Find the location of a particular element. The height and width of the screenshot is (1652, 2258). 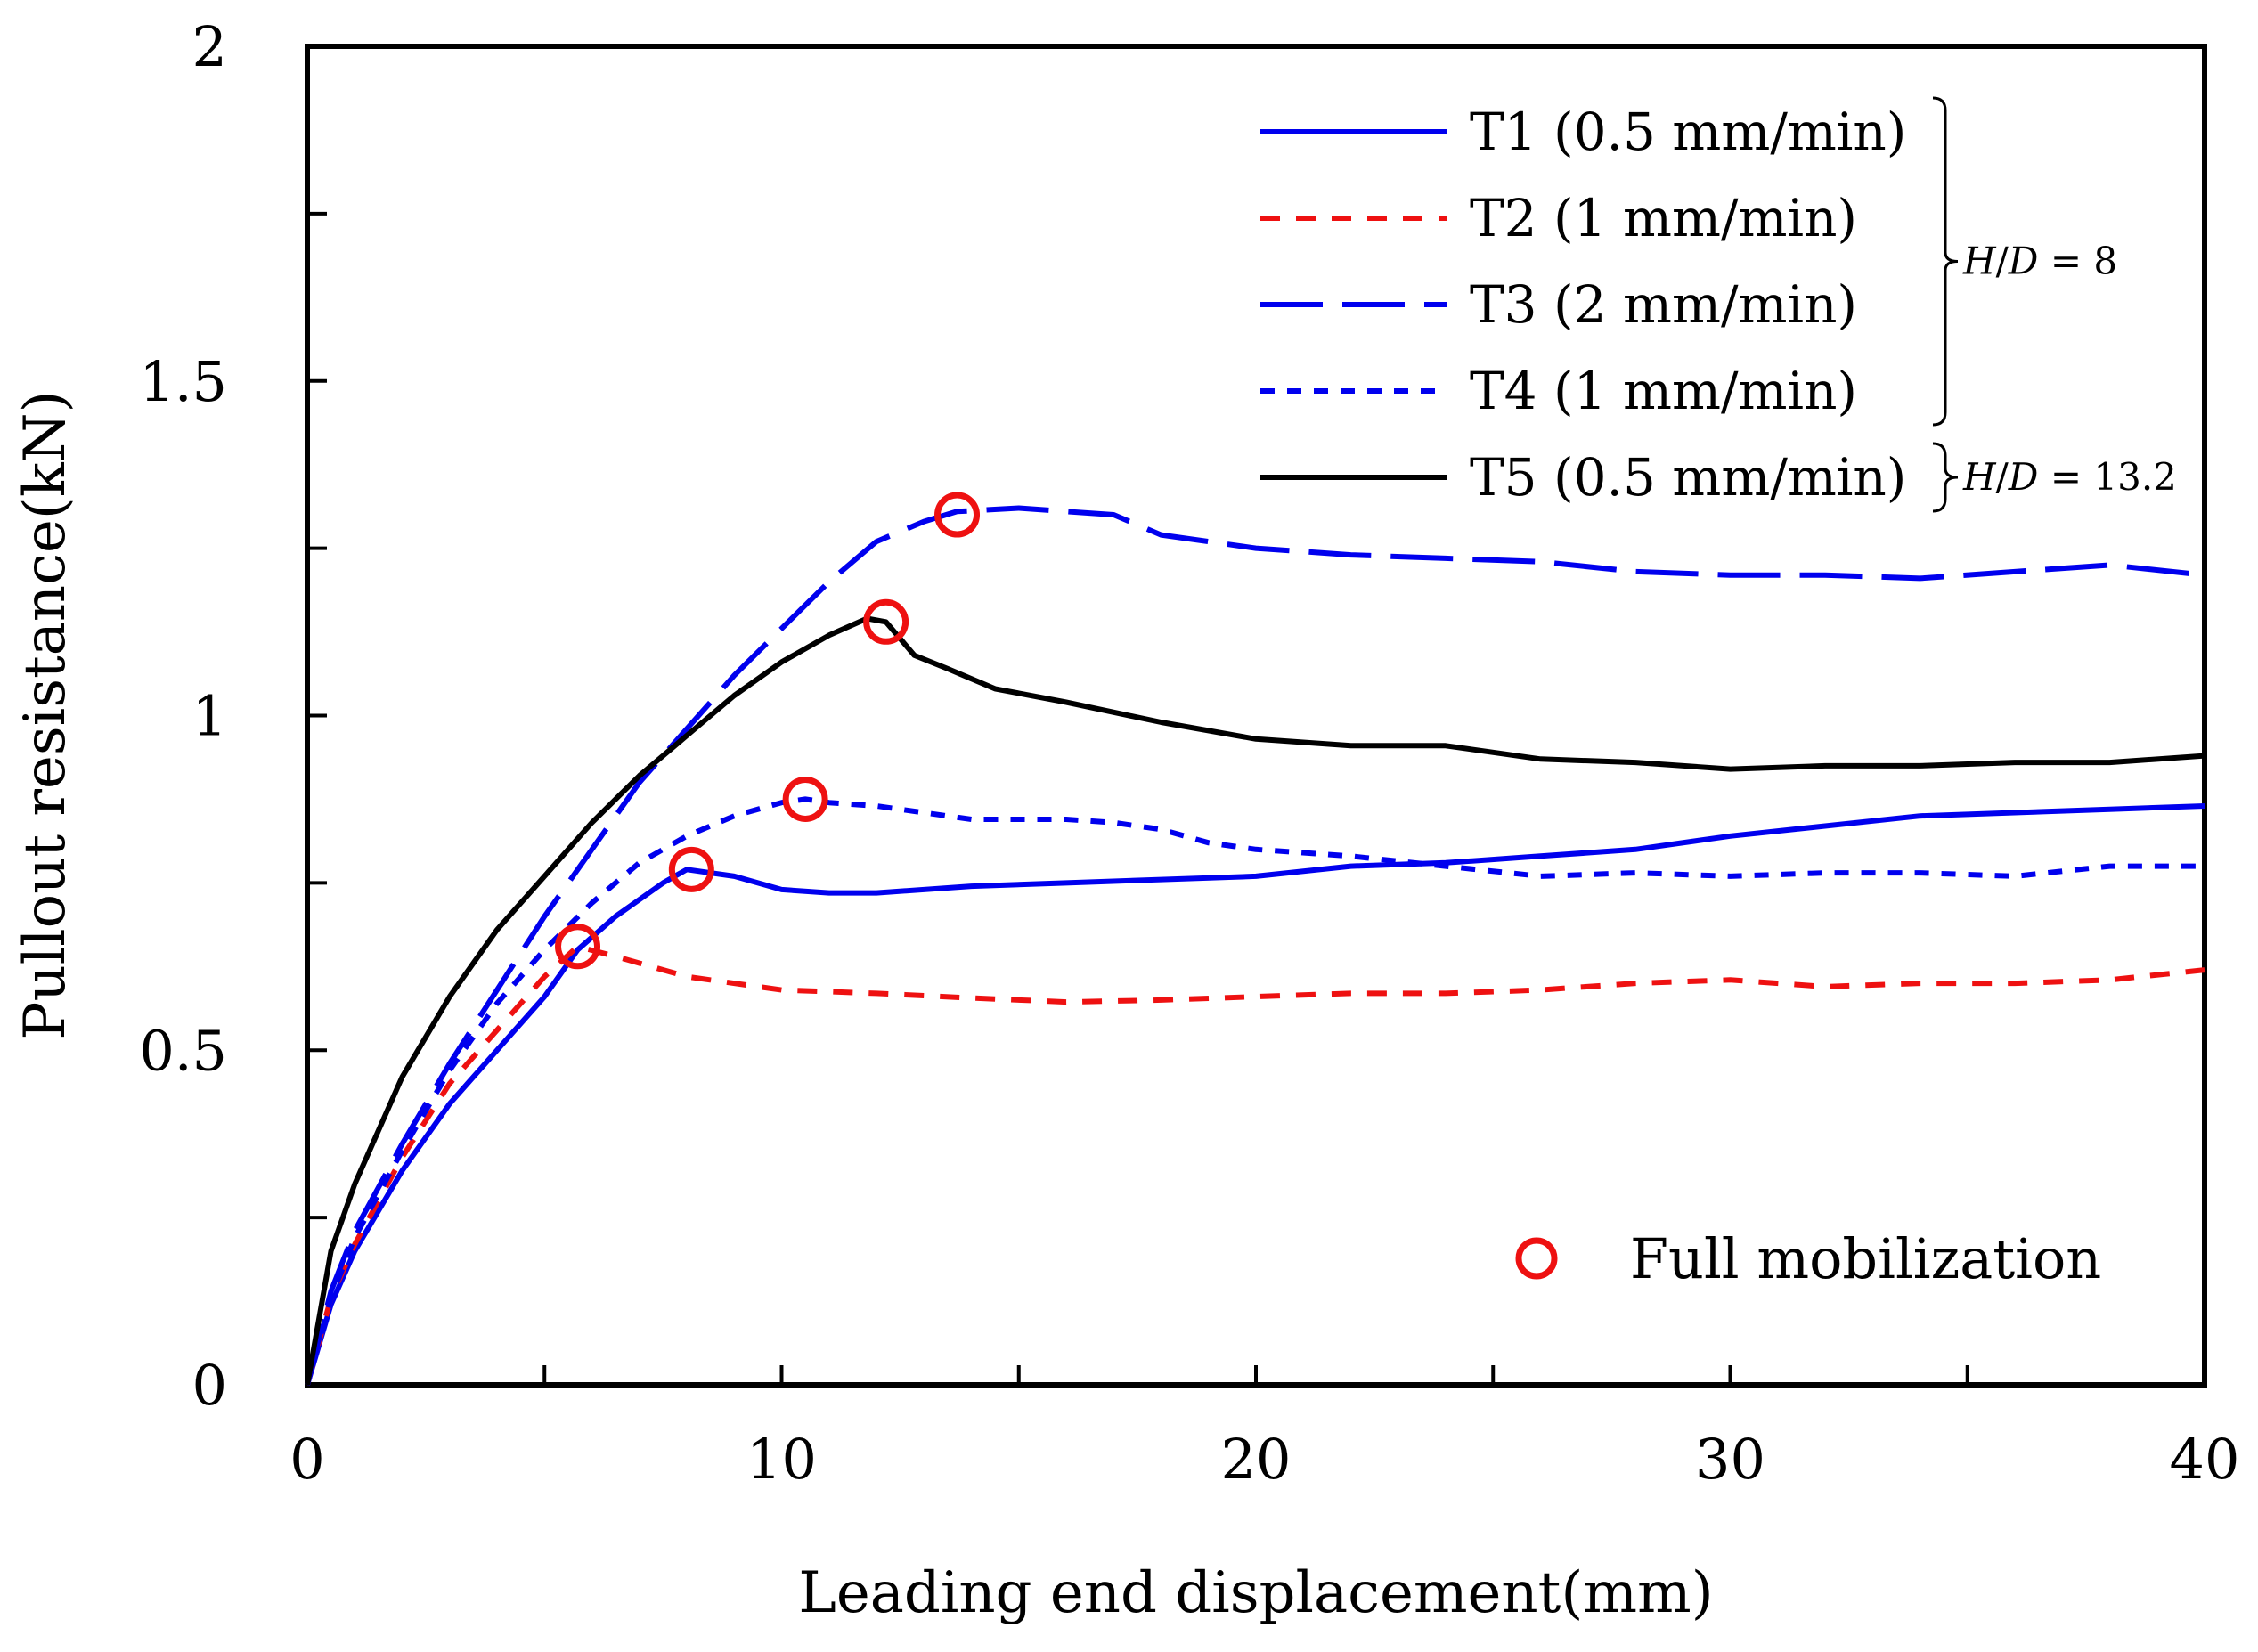

bracket-label-1: H/D = 8 is located at coordinates (2039, 261).